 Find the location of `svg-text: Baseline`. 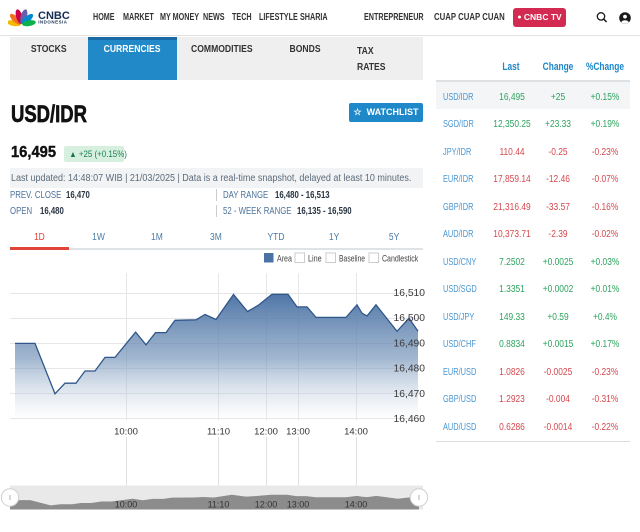

svg-text: Baseline is located at coordinates (352, 259).